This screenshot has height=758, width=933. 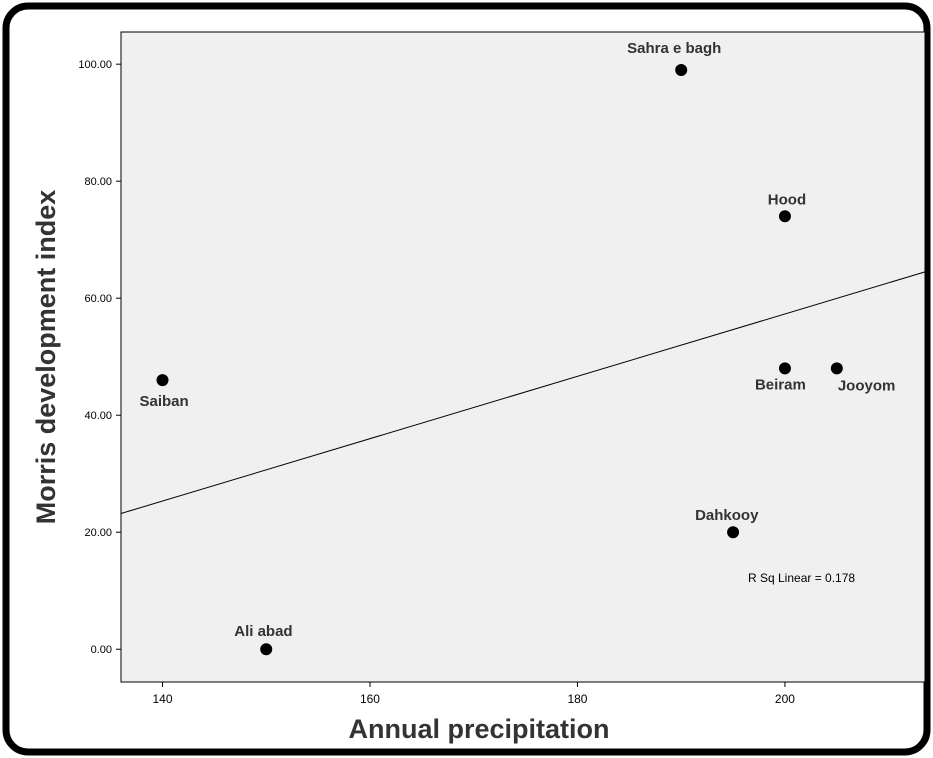 I want to click on y-tick-label: 40.00, so click(x=98, y=416).